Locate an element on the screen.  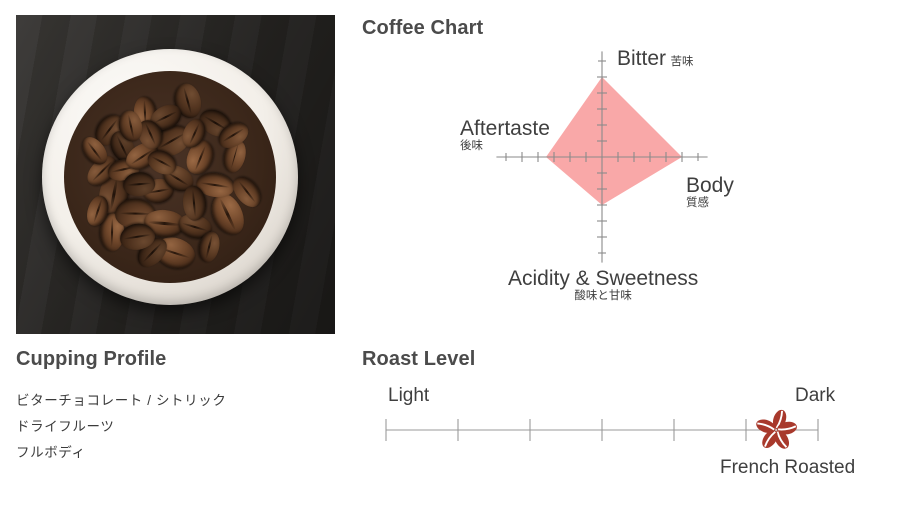
roast-label-light: Light is located at coordinates (409, 395).